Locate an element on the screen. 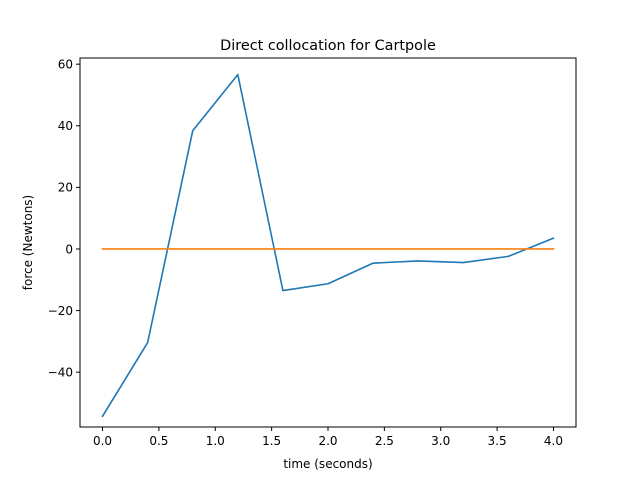 This screenshot has width=640, height=480. x-tick-label: 0.5 is located at coordinates (158, 441).